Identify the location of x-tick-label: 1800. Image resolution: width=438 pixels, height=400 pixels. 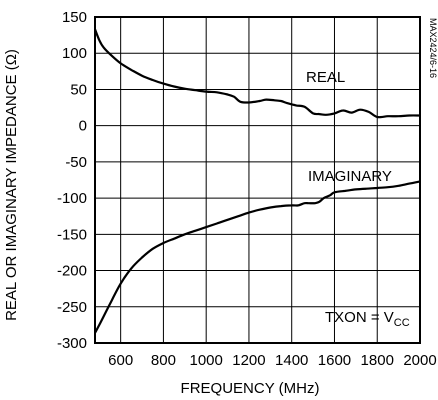
(377, 360).